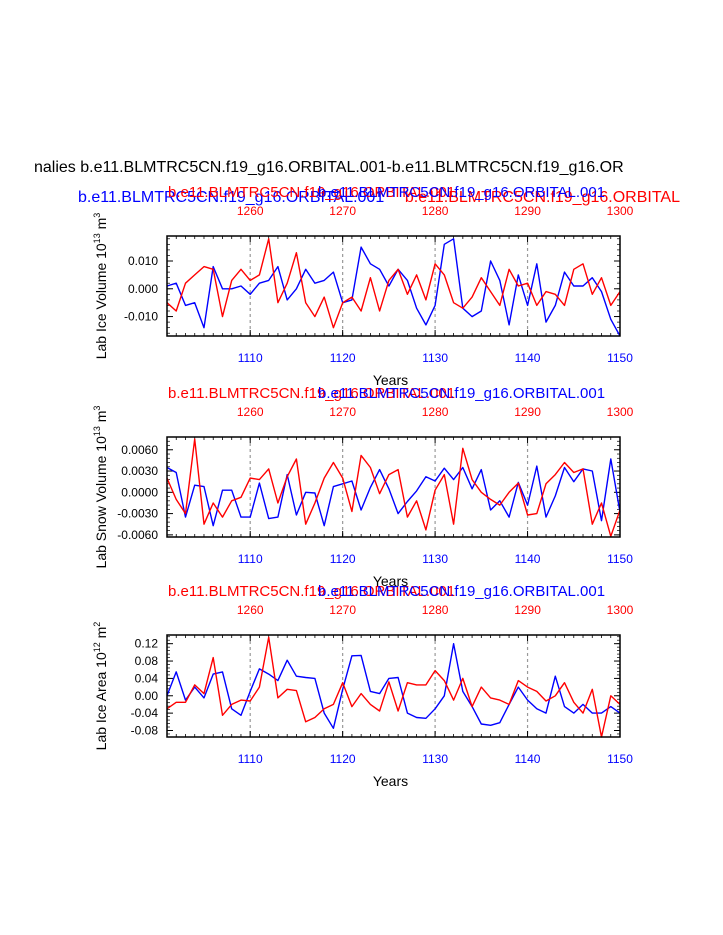 The width and height of the screenshot is (723, 935). Describe the element at coordinates (97, 624) in the screenshot. I see `y-axis-label-part: 2` at that location.